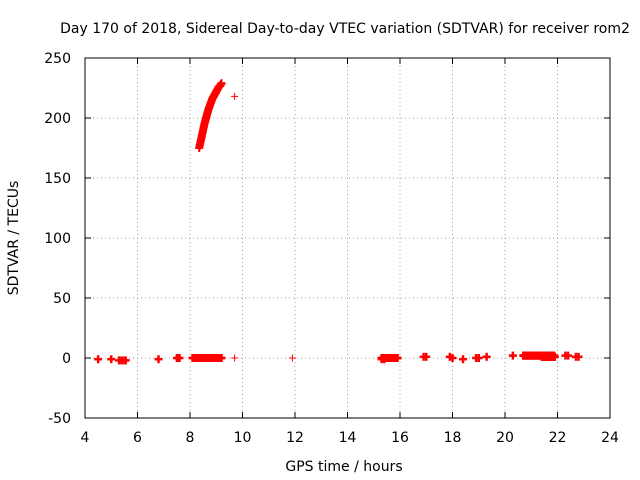 Image resolution: width=640 pixels, height=480 pixels. I want to click on y-tick-label: 0, so click(66, 359).